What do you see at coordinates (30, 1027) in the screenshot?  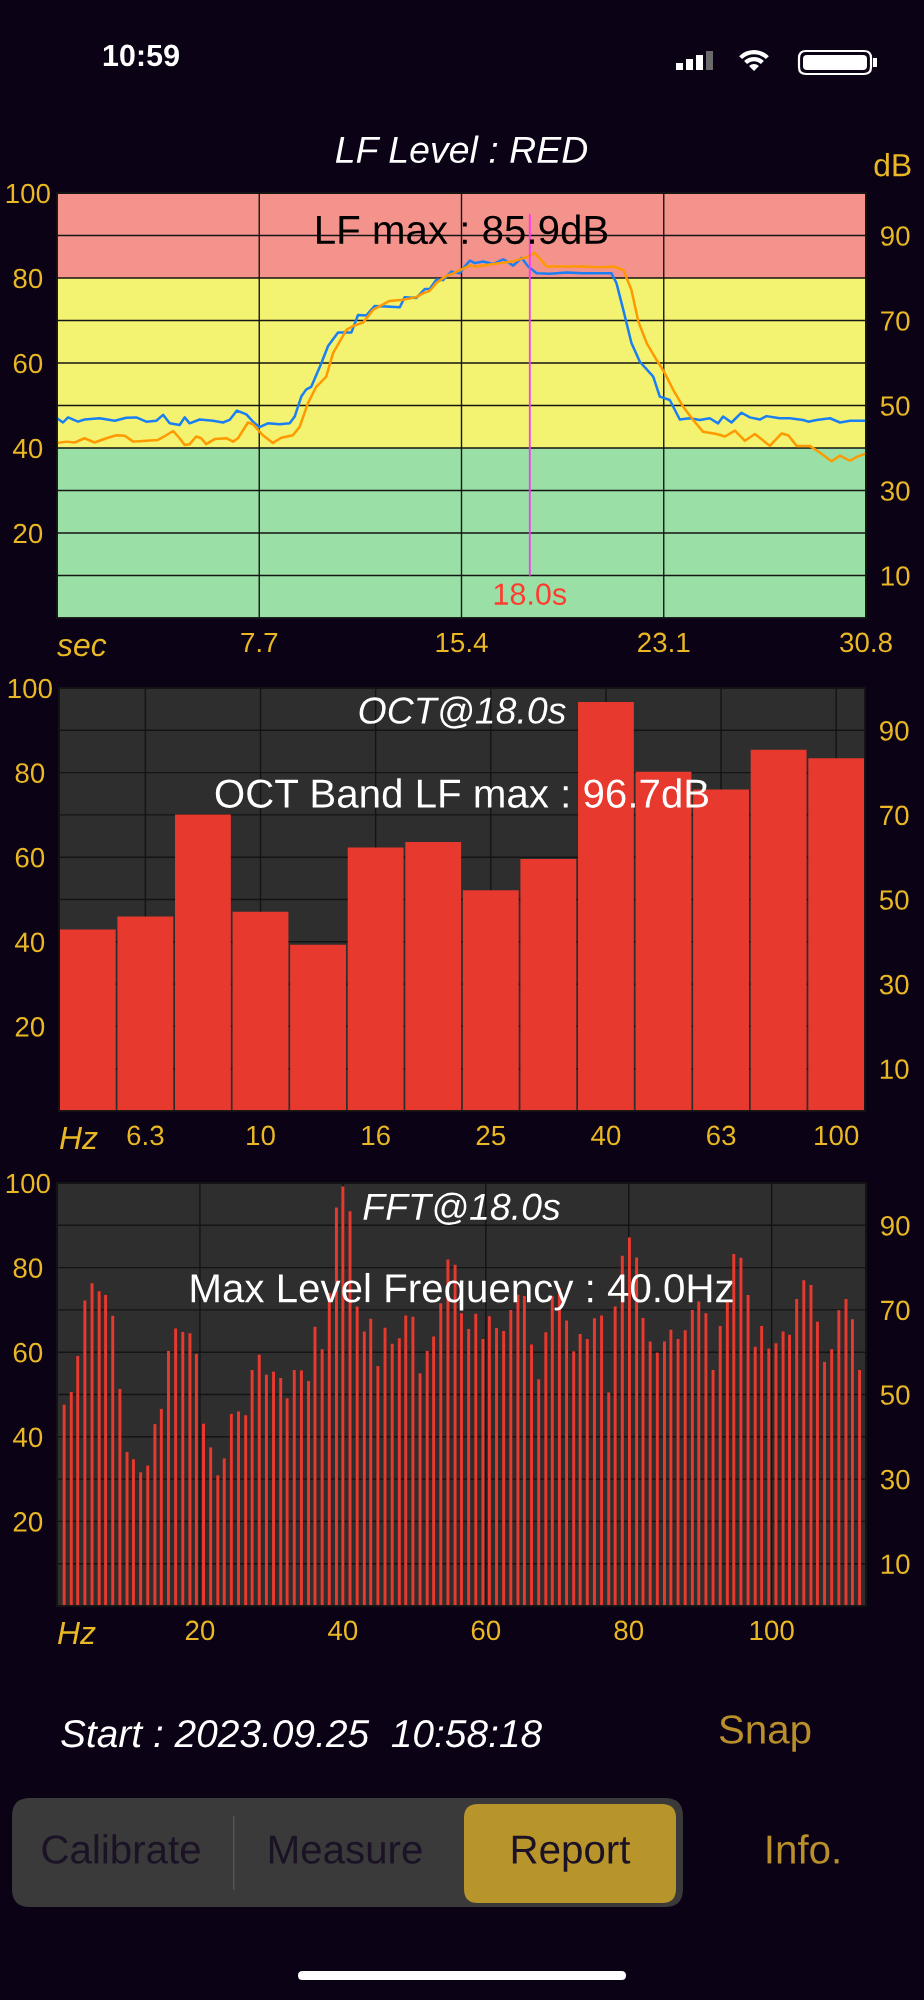 I see `y-tick-label: 20` at bounding box center [30, 1027].